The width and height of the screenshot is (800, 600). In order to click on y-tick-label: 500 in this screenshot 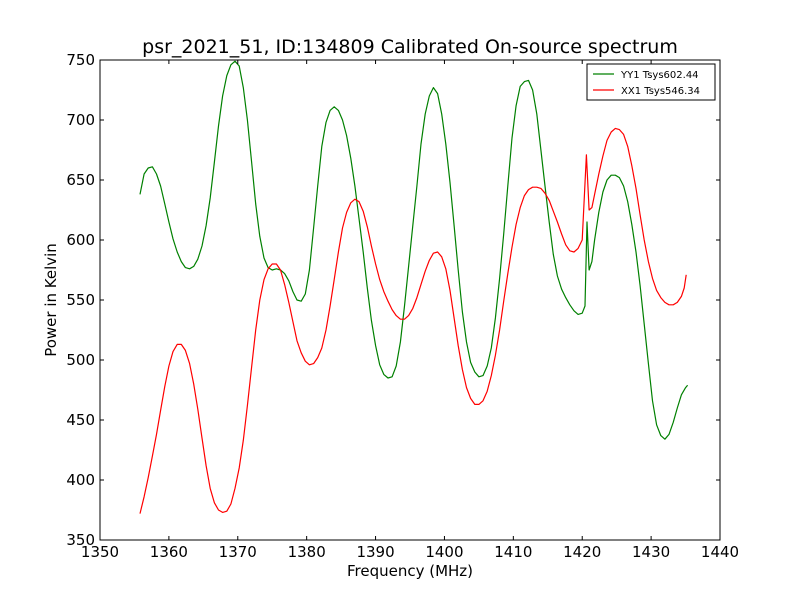, I will do `click(80, 360)`.